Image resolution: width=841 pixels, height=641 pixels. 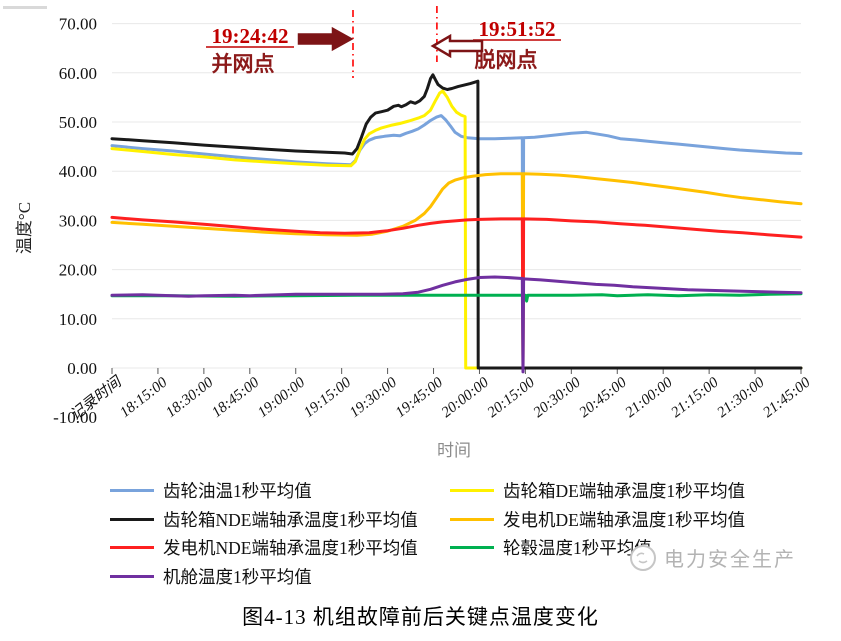 I want to click on page-artifact-mark, so click(x=25, y=7).